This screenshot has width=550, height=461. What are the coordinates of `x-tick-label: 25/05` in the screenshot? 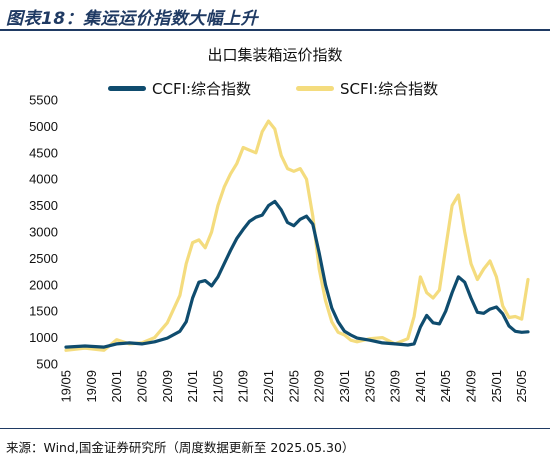 It's located at (521, 386).